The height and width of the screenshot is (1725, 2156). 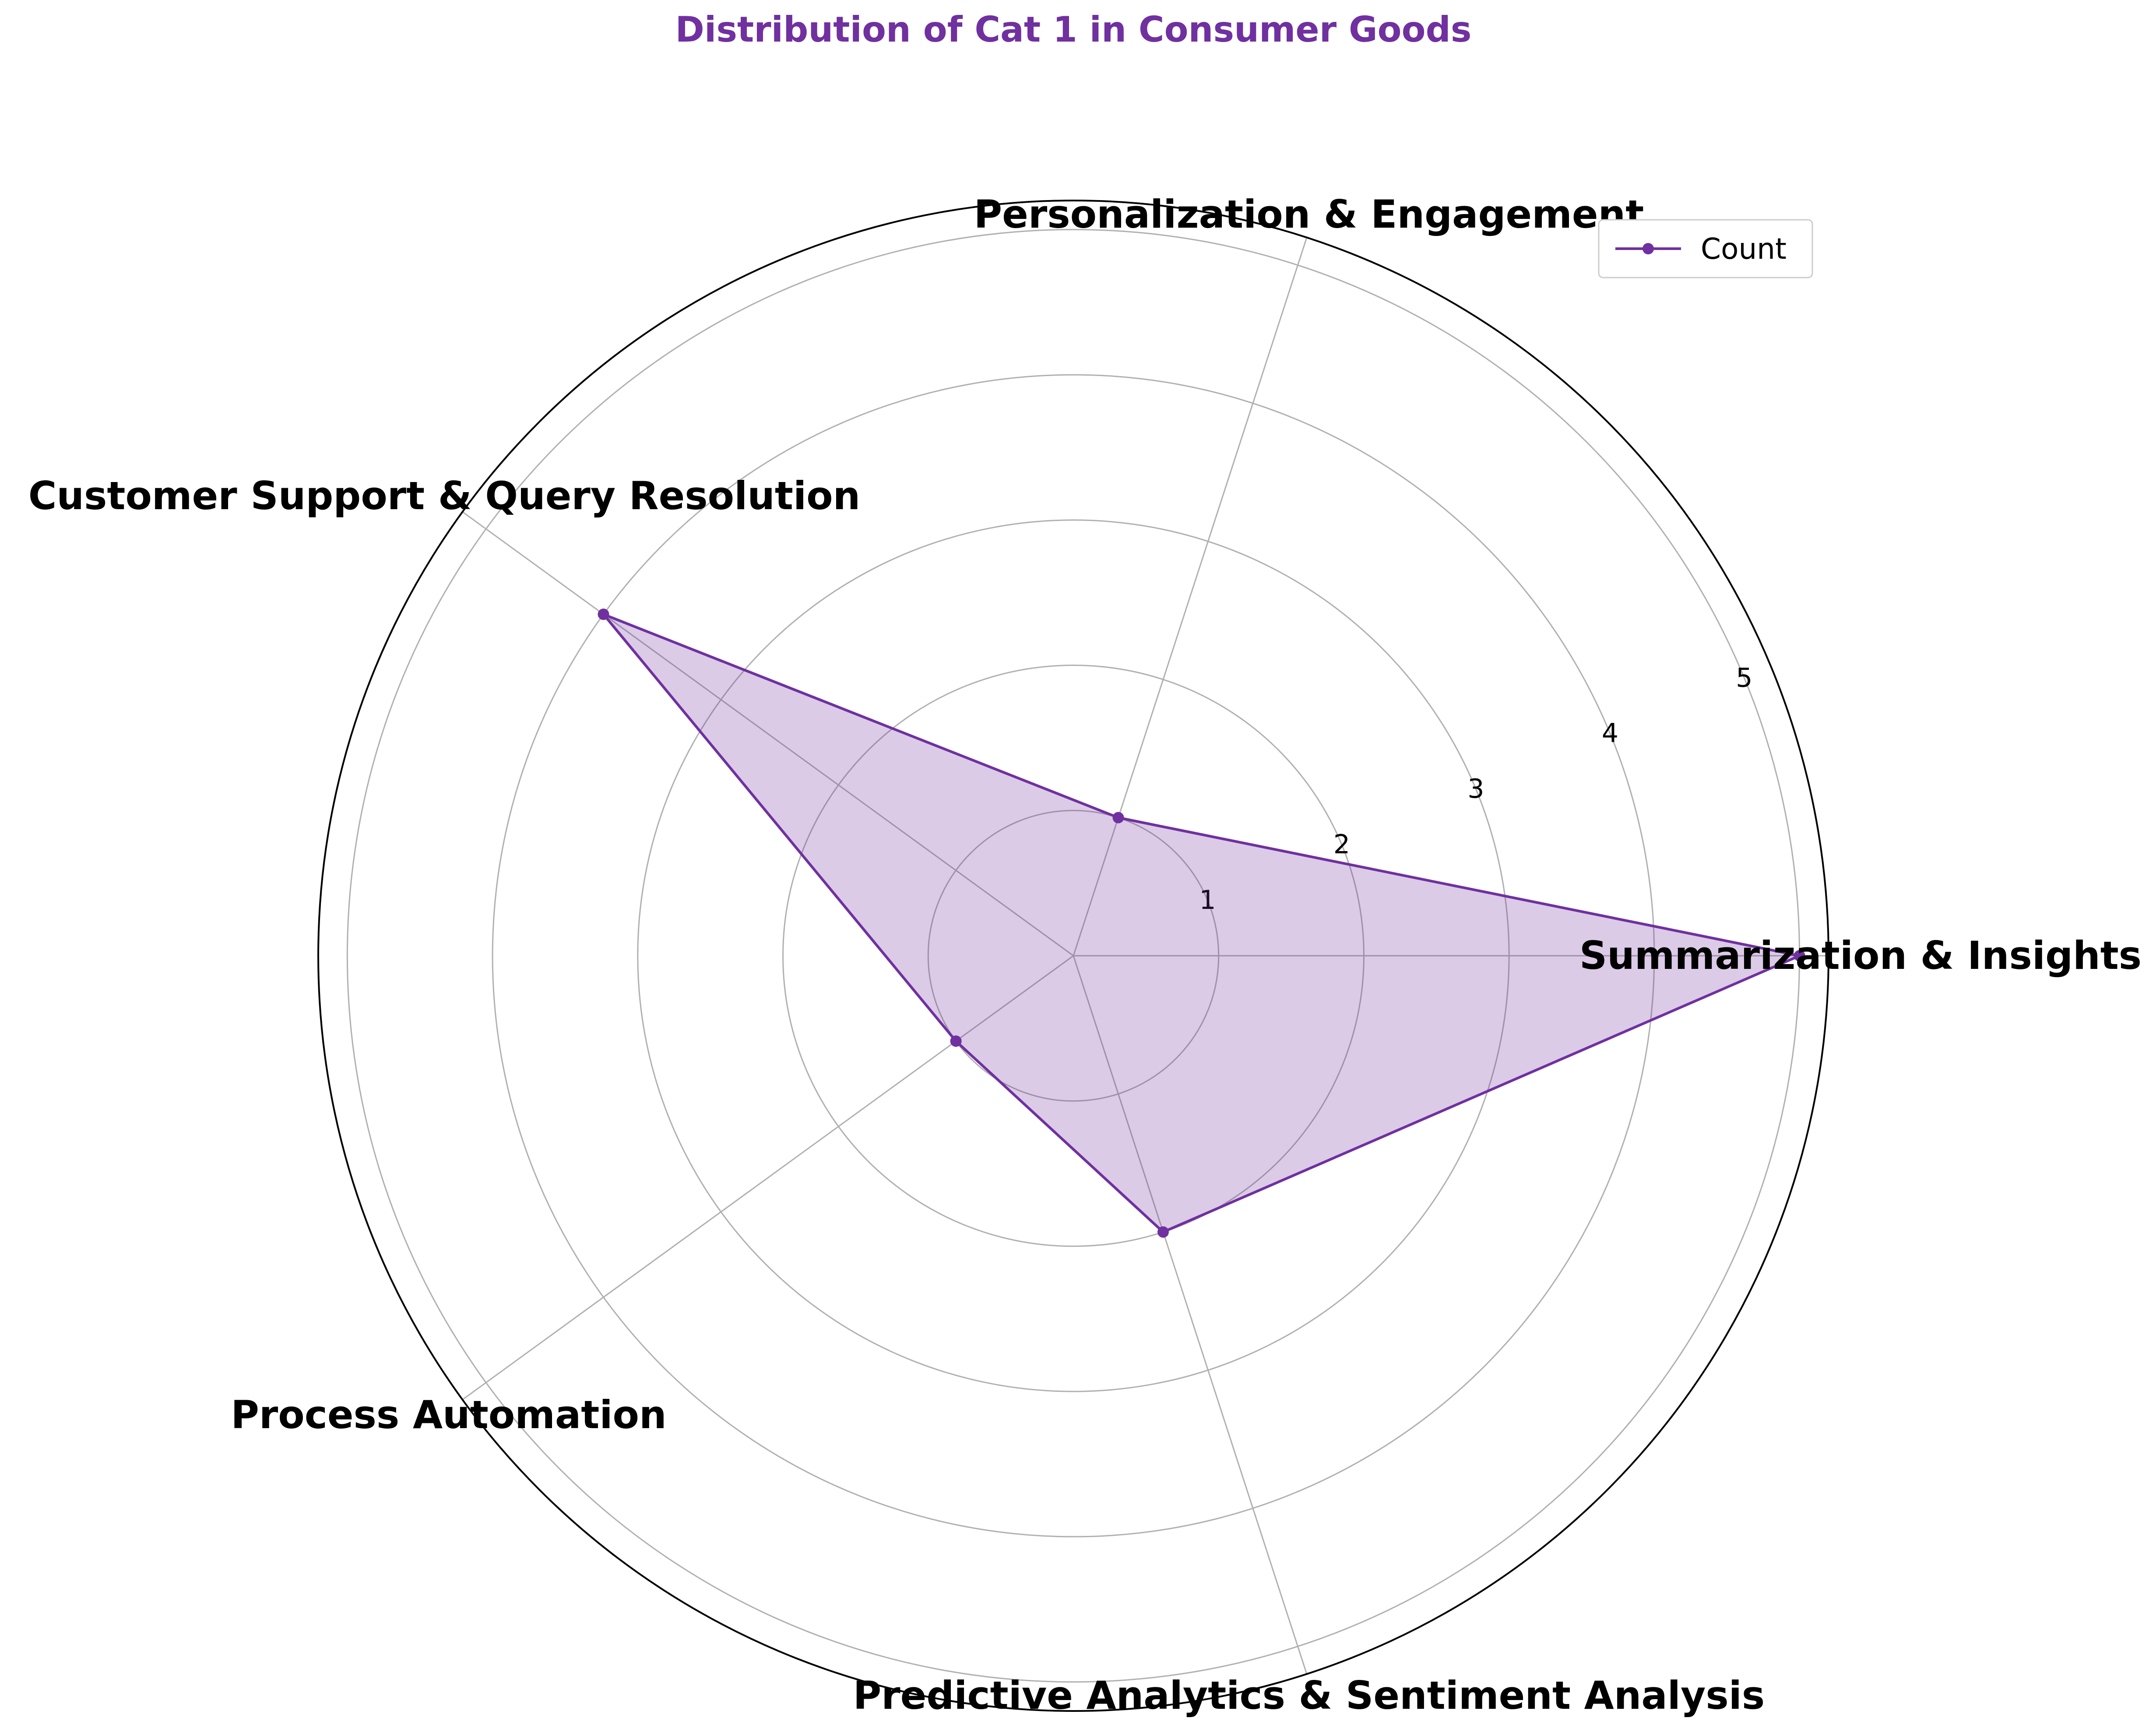 What do you see at coordinates (1744, 677) in the screenshot?
I see `r-tick-label-5: 5` at bounding box center [1744, 677].